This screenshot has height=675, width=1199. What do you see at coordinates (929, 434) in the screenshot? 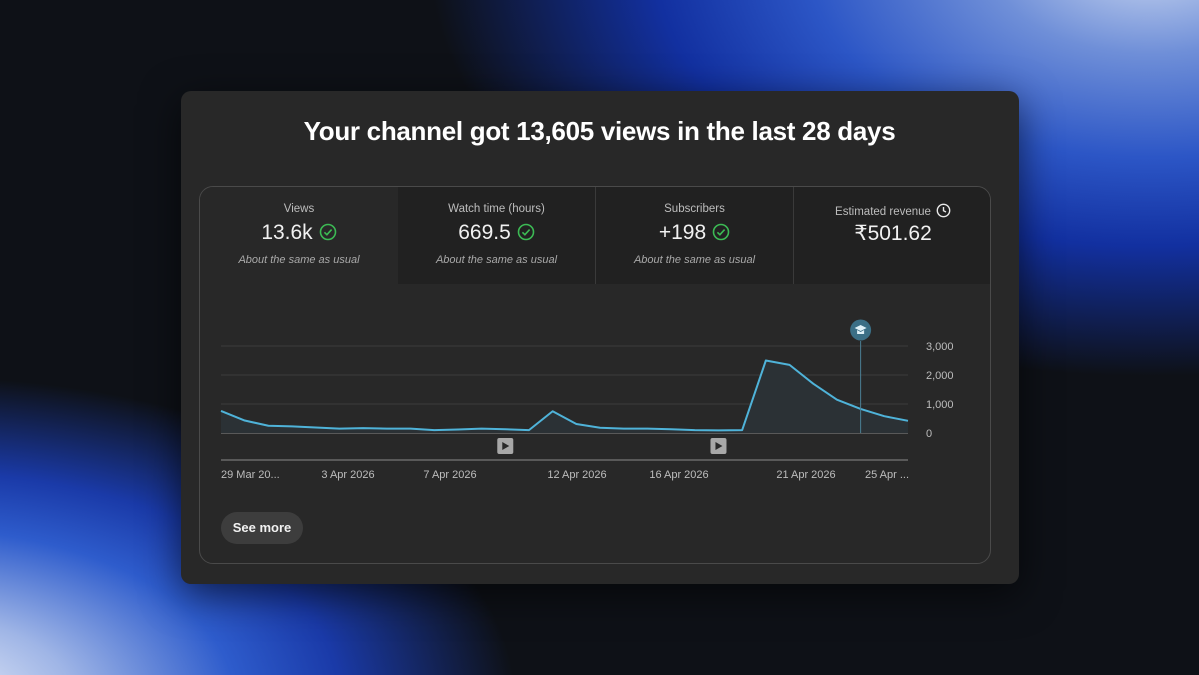
I see `y-tick-label: 0` at bounding box center [929, 434].